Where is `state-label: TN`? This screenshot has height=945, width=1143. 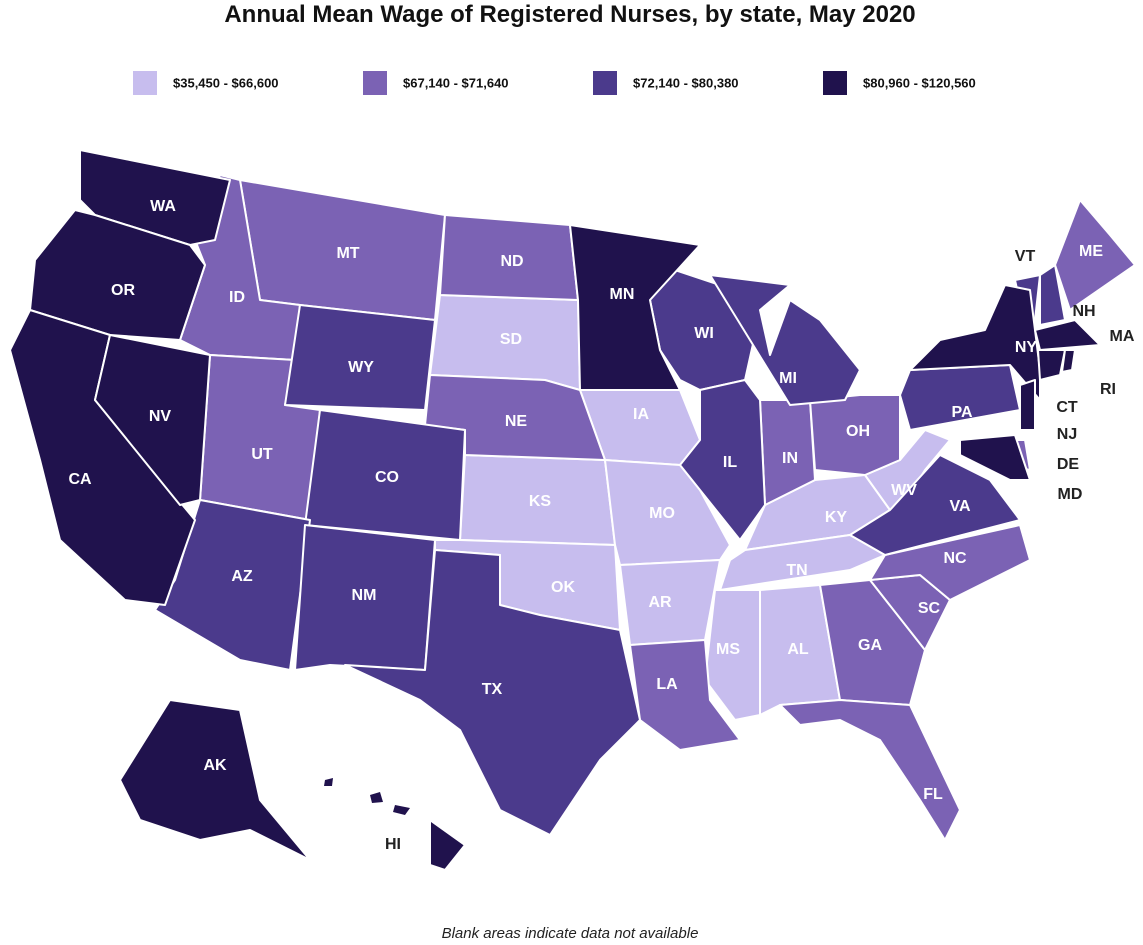 state-label: TN is located at coordinates (796, 570).